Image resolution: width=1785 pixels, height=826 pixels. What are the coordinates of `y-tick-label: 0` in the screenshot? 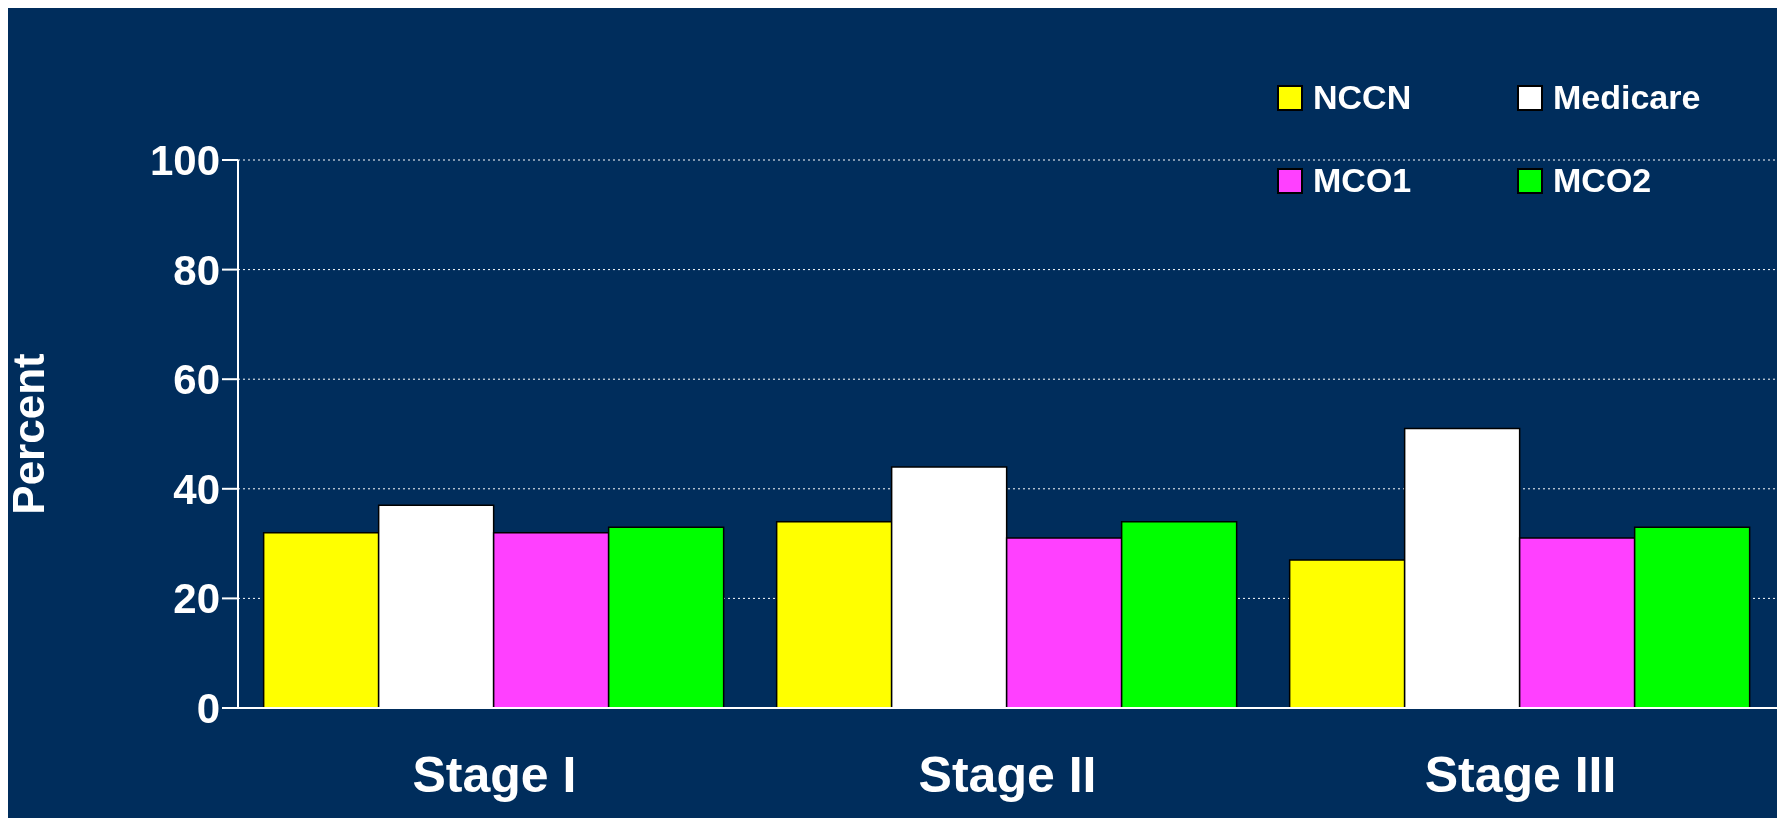 It's located at (208, 708).